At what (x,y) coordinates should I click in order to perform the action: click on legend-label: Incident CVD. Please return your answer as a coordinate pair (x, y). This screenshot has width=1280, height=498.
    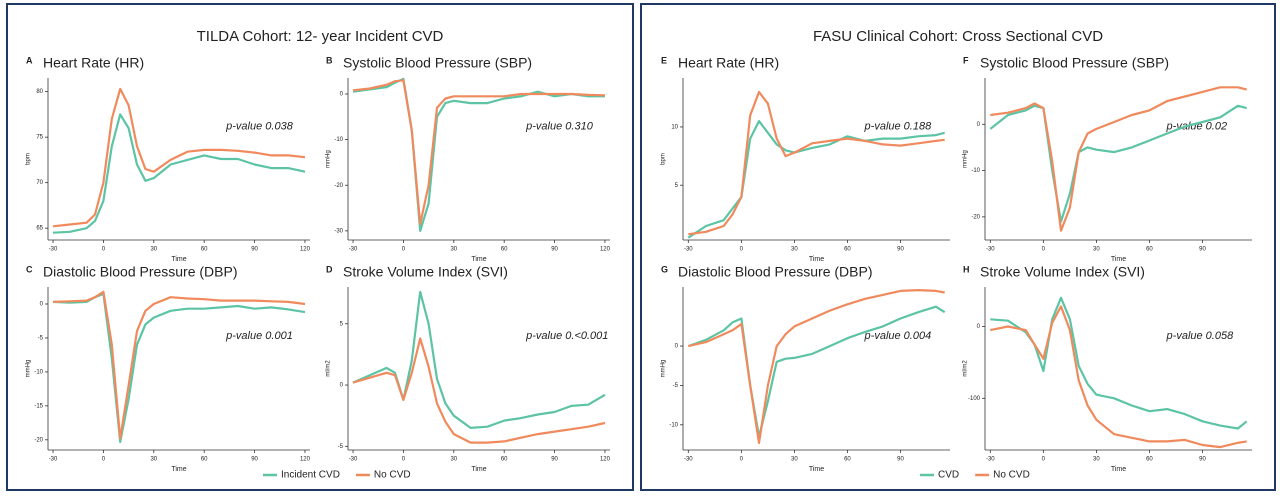
    Looking at the image, I should click on (310, 475).